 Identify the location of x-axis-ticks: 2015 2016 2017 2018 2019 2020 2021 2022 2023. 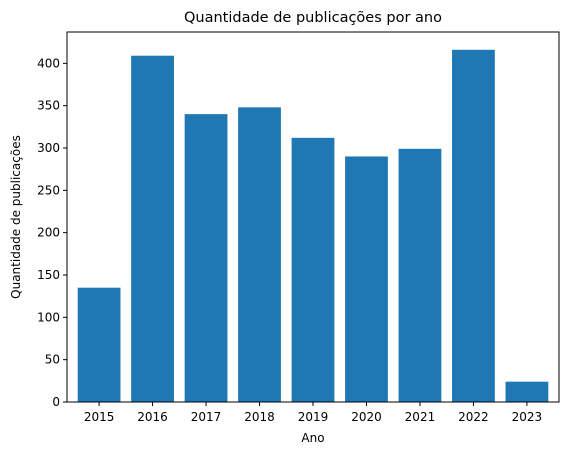
(313, 413).